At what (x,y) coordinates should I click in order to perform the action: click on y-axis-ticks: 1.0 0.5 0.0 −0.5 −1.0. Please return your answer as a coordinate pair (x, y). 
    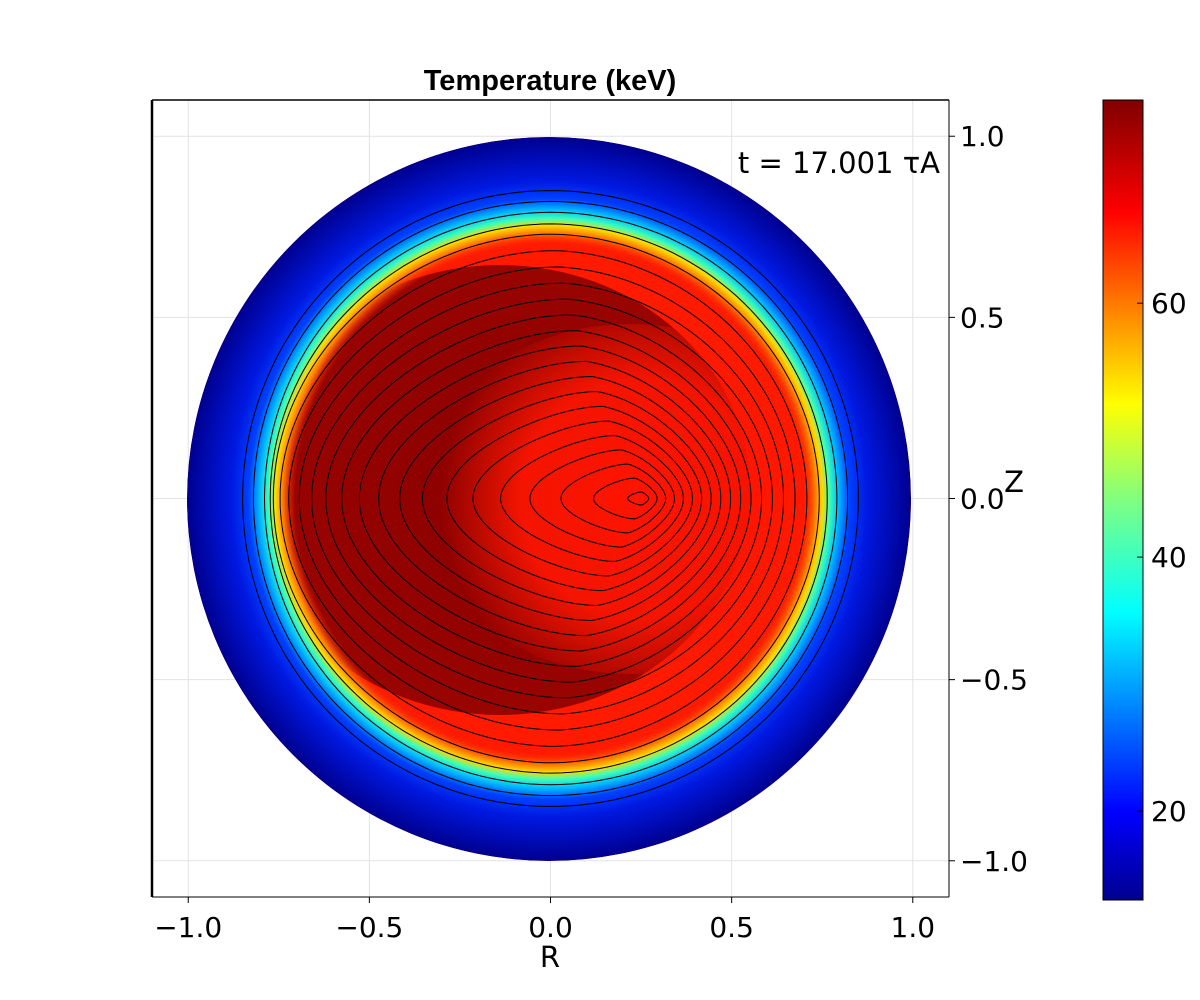
    Looking at the image, I should click on (988, 499).